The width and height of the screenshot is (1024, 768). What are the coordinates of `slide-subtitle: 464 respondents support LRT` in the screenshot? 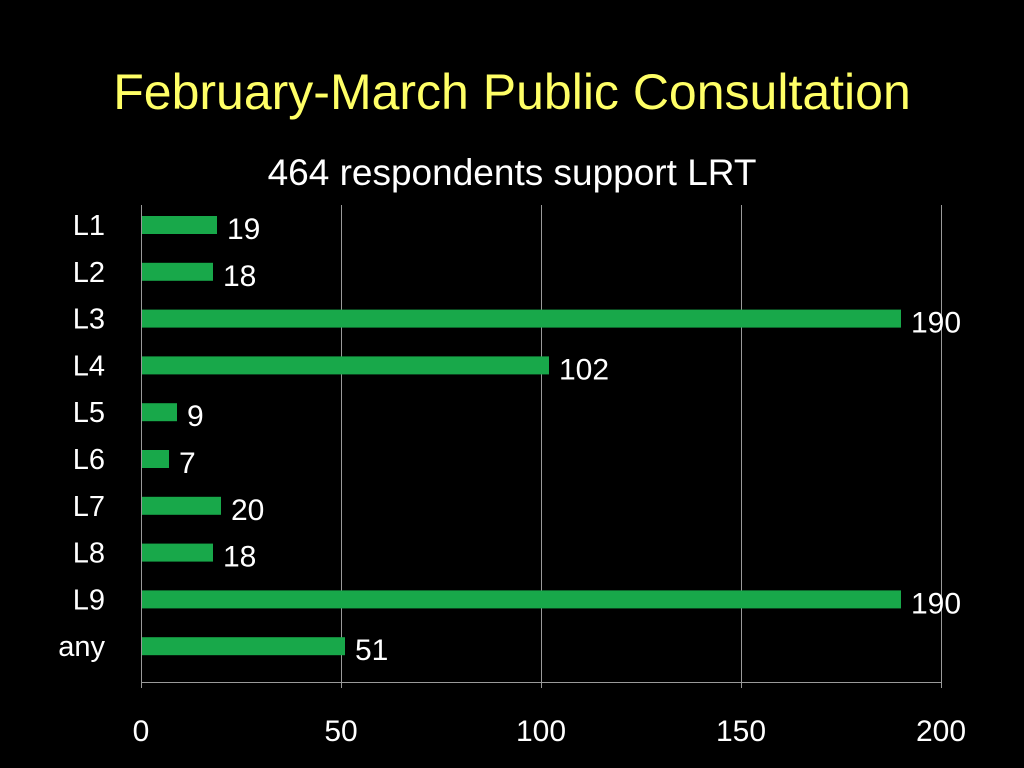 It's located at (512, 172).